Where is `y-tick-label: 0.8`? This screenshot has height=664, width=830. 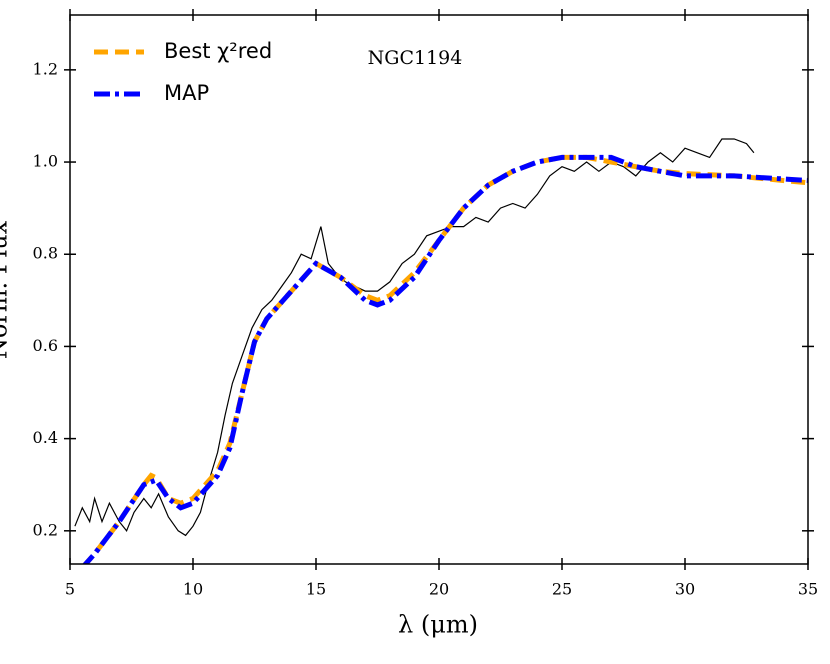 y-tick-label: 0.8 is located at coordinates (45, 253).